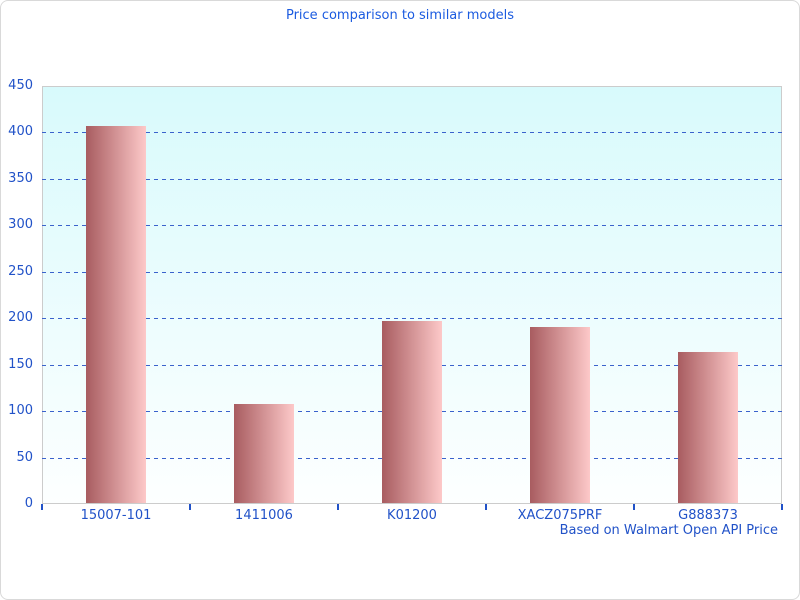 The width and height of the screenshot is (800, 600). What do you see at coordinates (400, 15) in the screenshot?
I see `chart-title: Price comparison to similar models` at bounding box center [400, 15].